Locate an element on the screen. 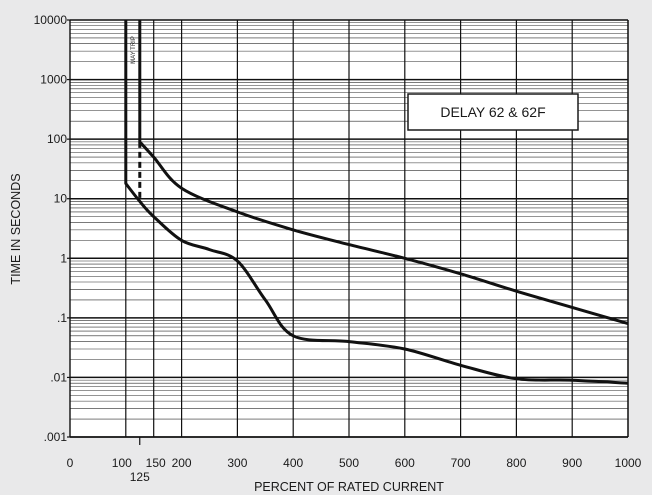  y-tick-label: .1 is located at coordinates (62, 318).